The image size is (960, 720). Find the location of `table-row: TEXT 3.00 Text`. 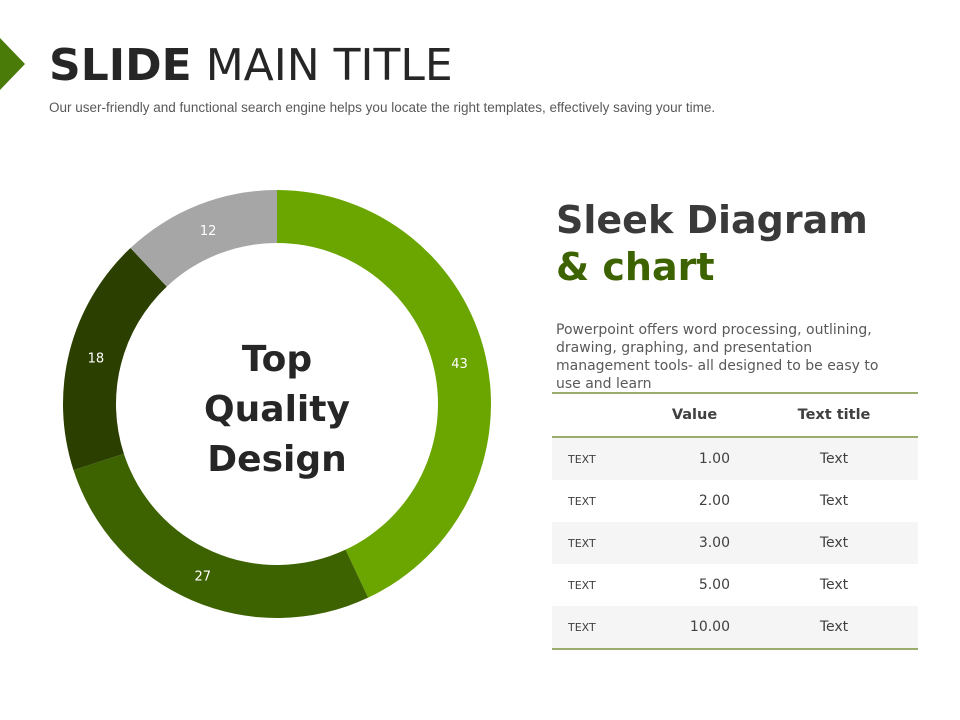

table-row: TEXT 3.00 Text is located at coordinates (735, 543).